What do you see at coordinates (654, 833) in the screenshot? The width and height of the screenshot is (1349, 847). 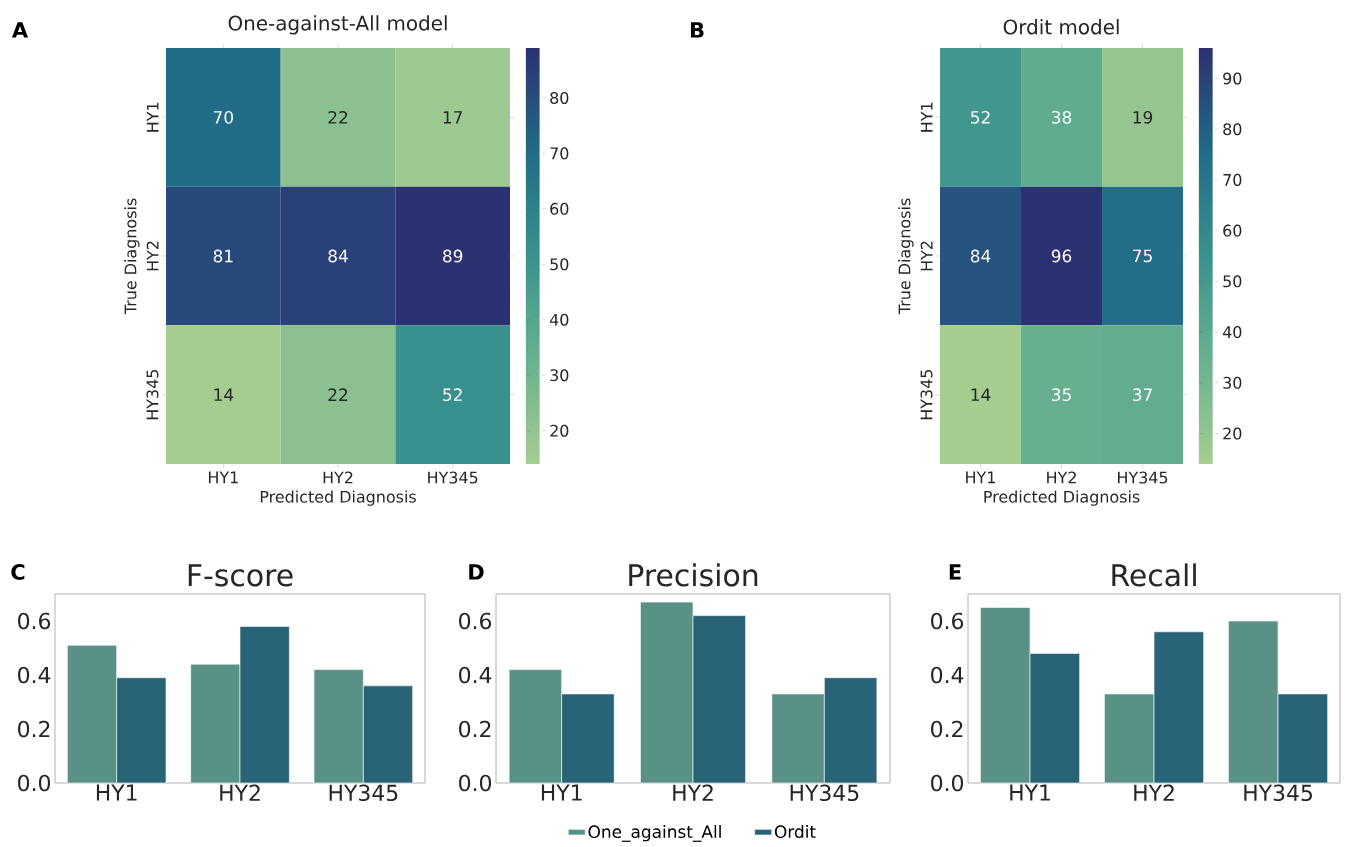 I see `legend-label: One_against_All` at bounding box center [654, 833].